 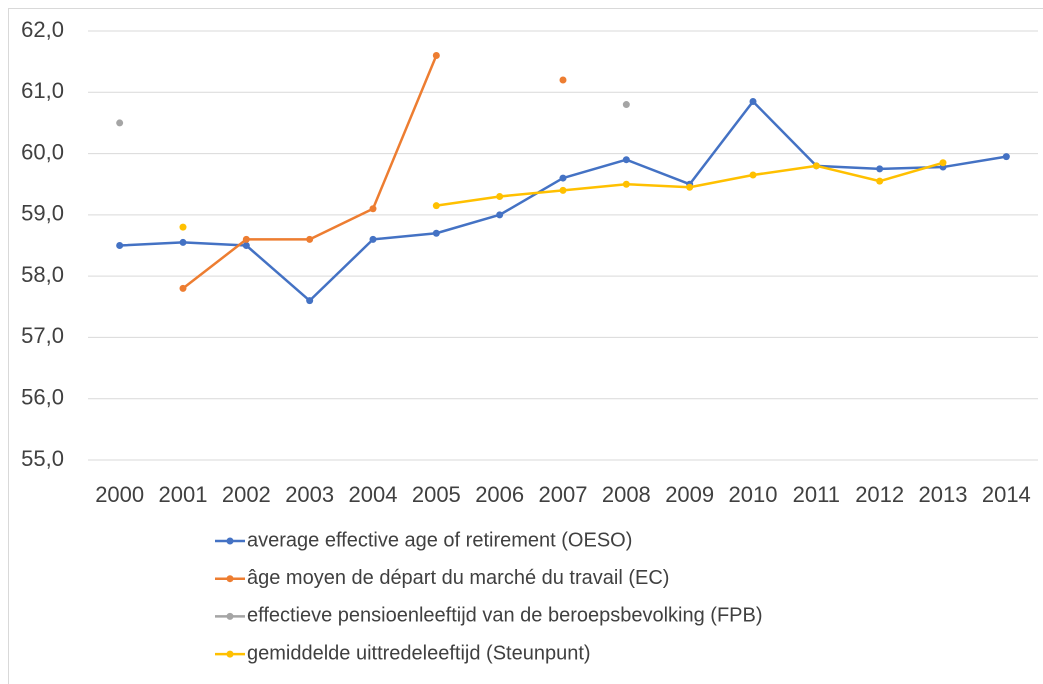 What do you see at coordinates (373, 172) in the screenshot?
I see `series-line` at bounding box center [373, 172].